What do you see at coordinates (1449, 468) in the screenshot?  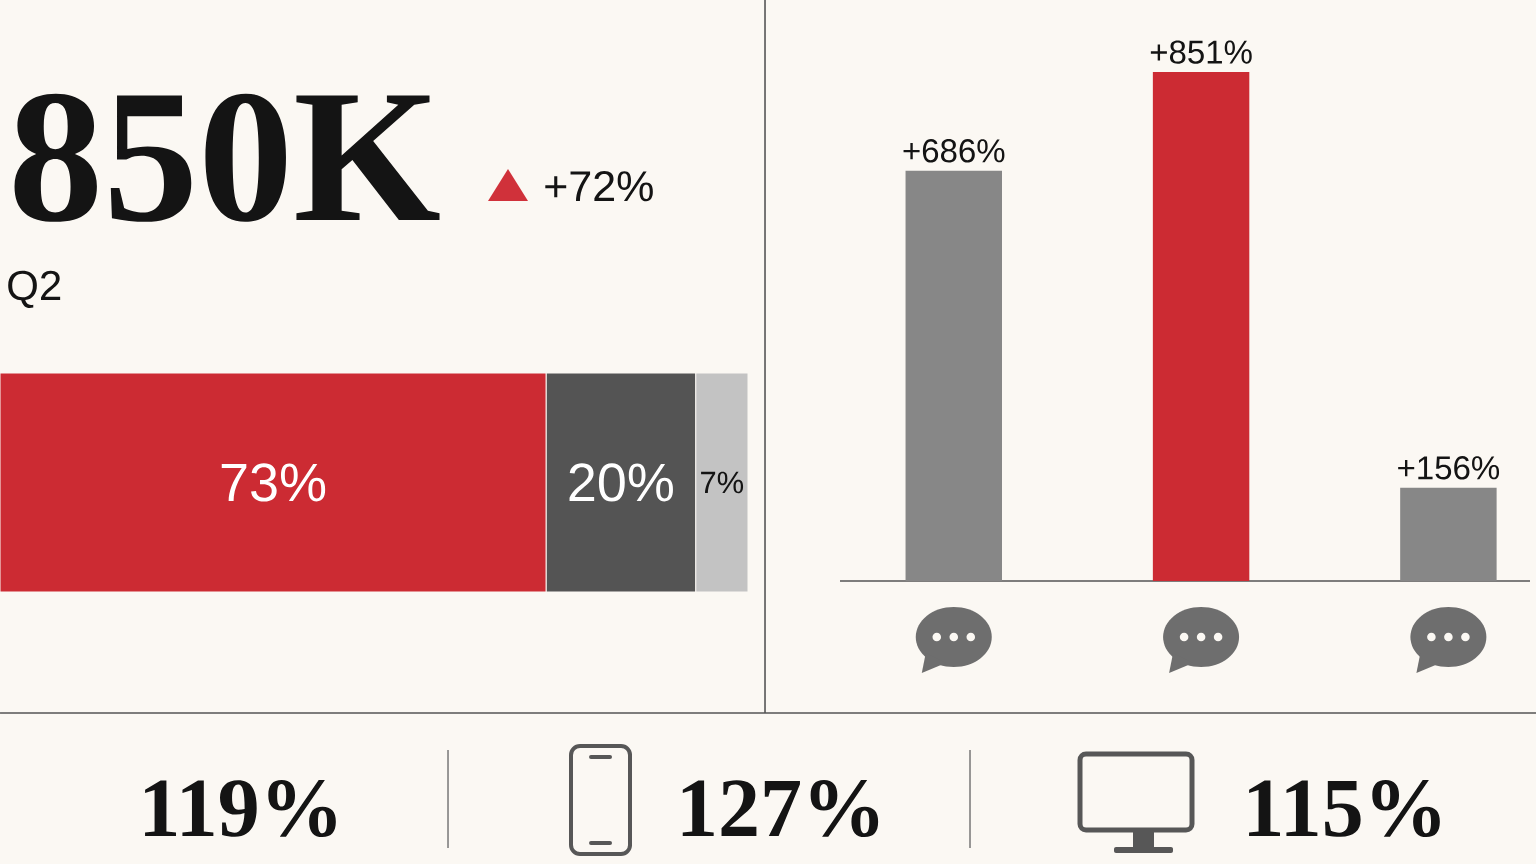 I see `data-label: +156%` at bounding box center [1449, 468].